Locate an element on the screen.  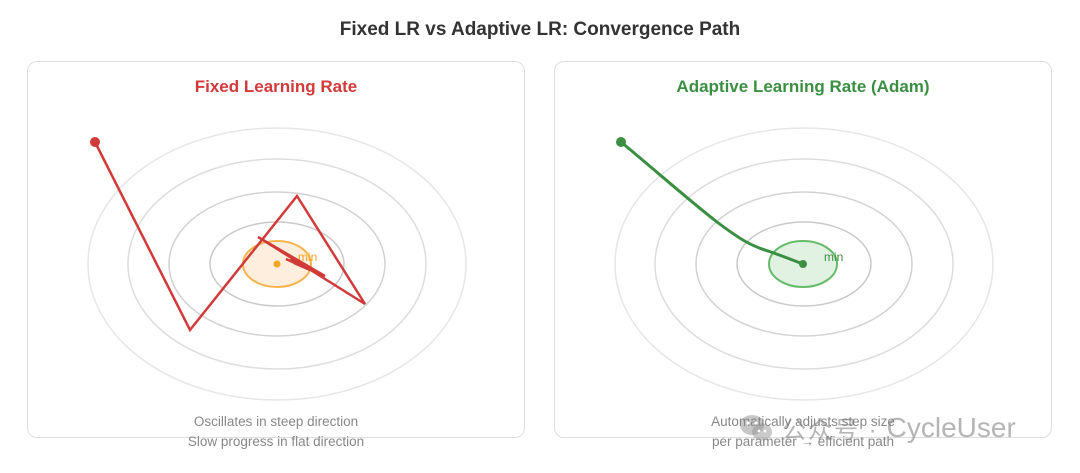
fixed-lr-path is located at coordinates (230, 237).